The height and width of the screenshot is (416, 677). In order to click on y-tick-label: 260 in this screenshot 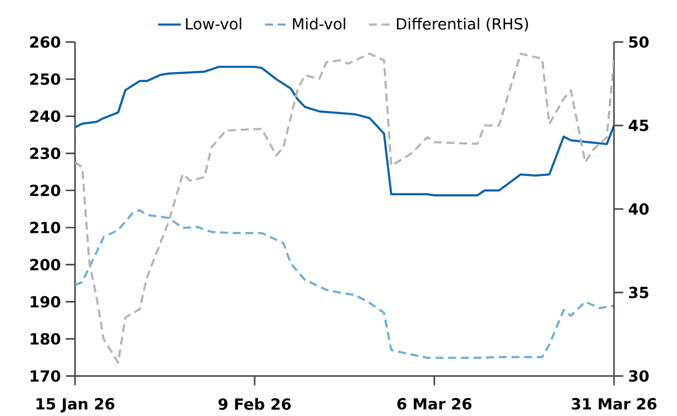, I will do `click(45, 42)`.